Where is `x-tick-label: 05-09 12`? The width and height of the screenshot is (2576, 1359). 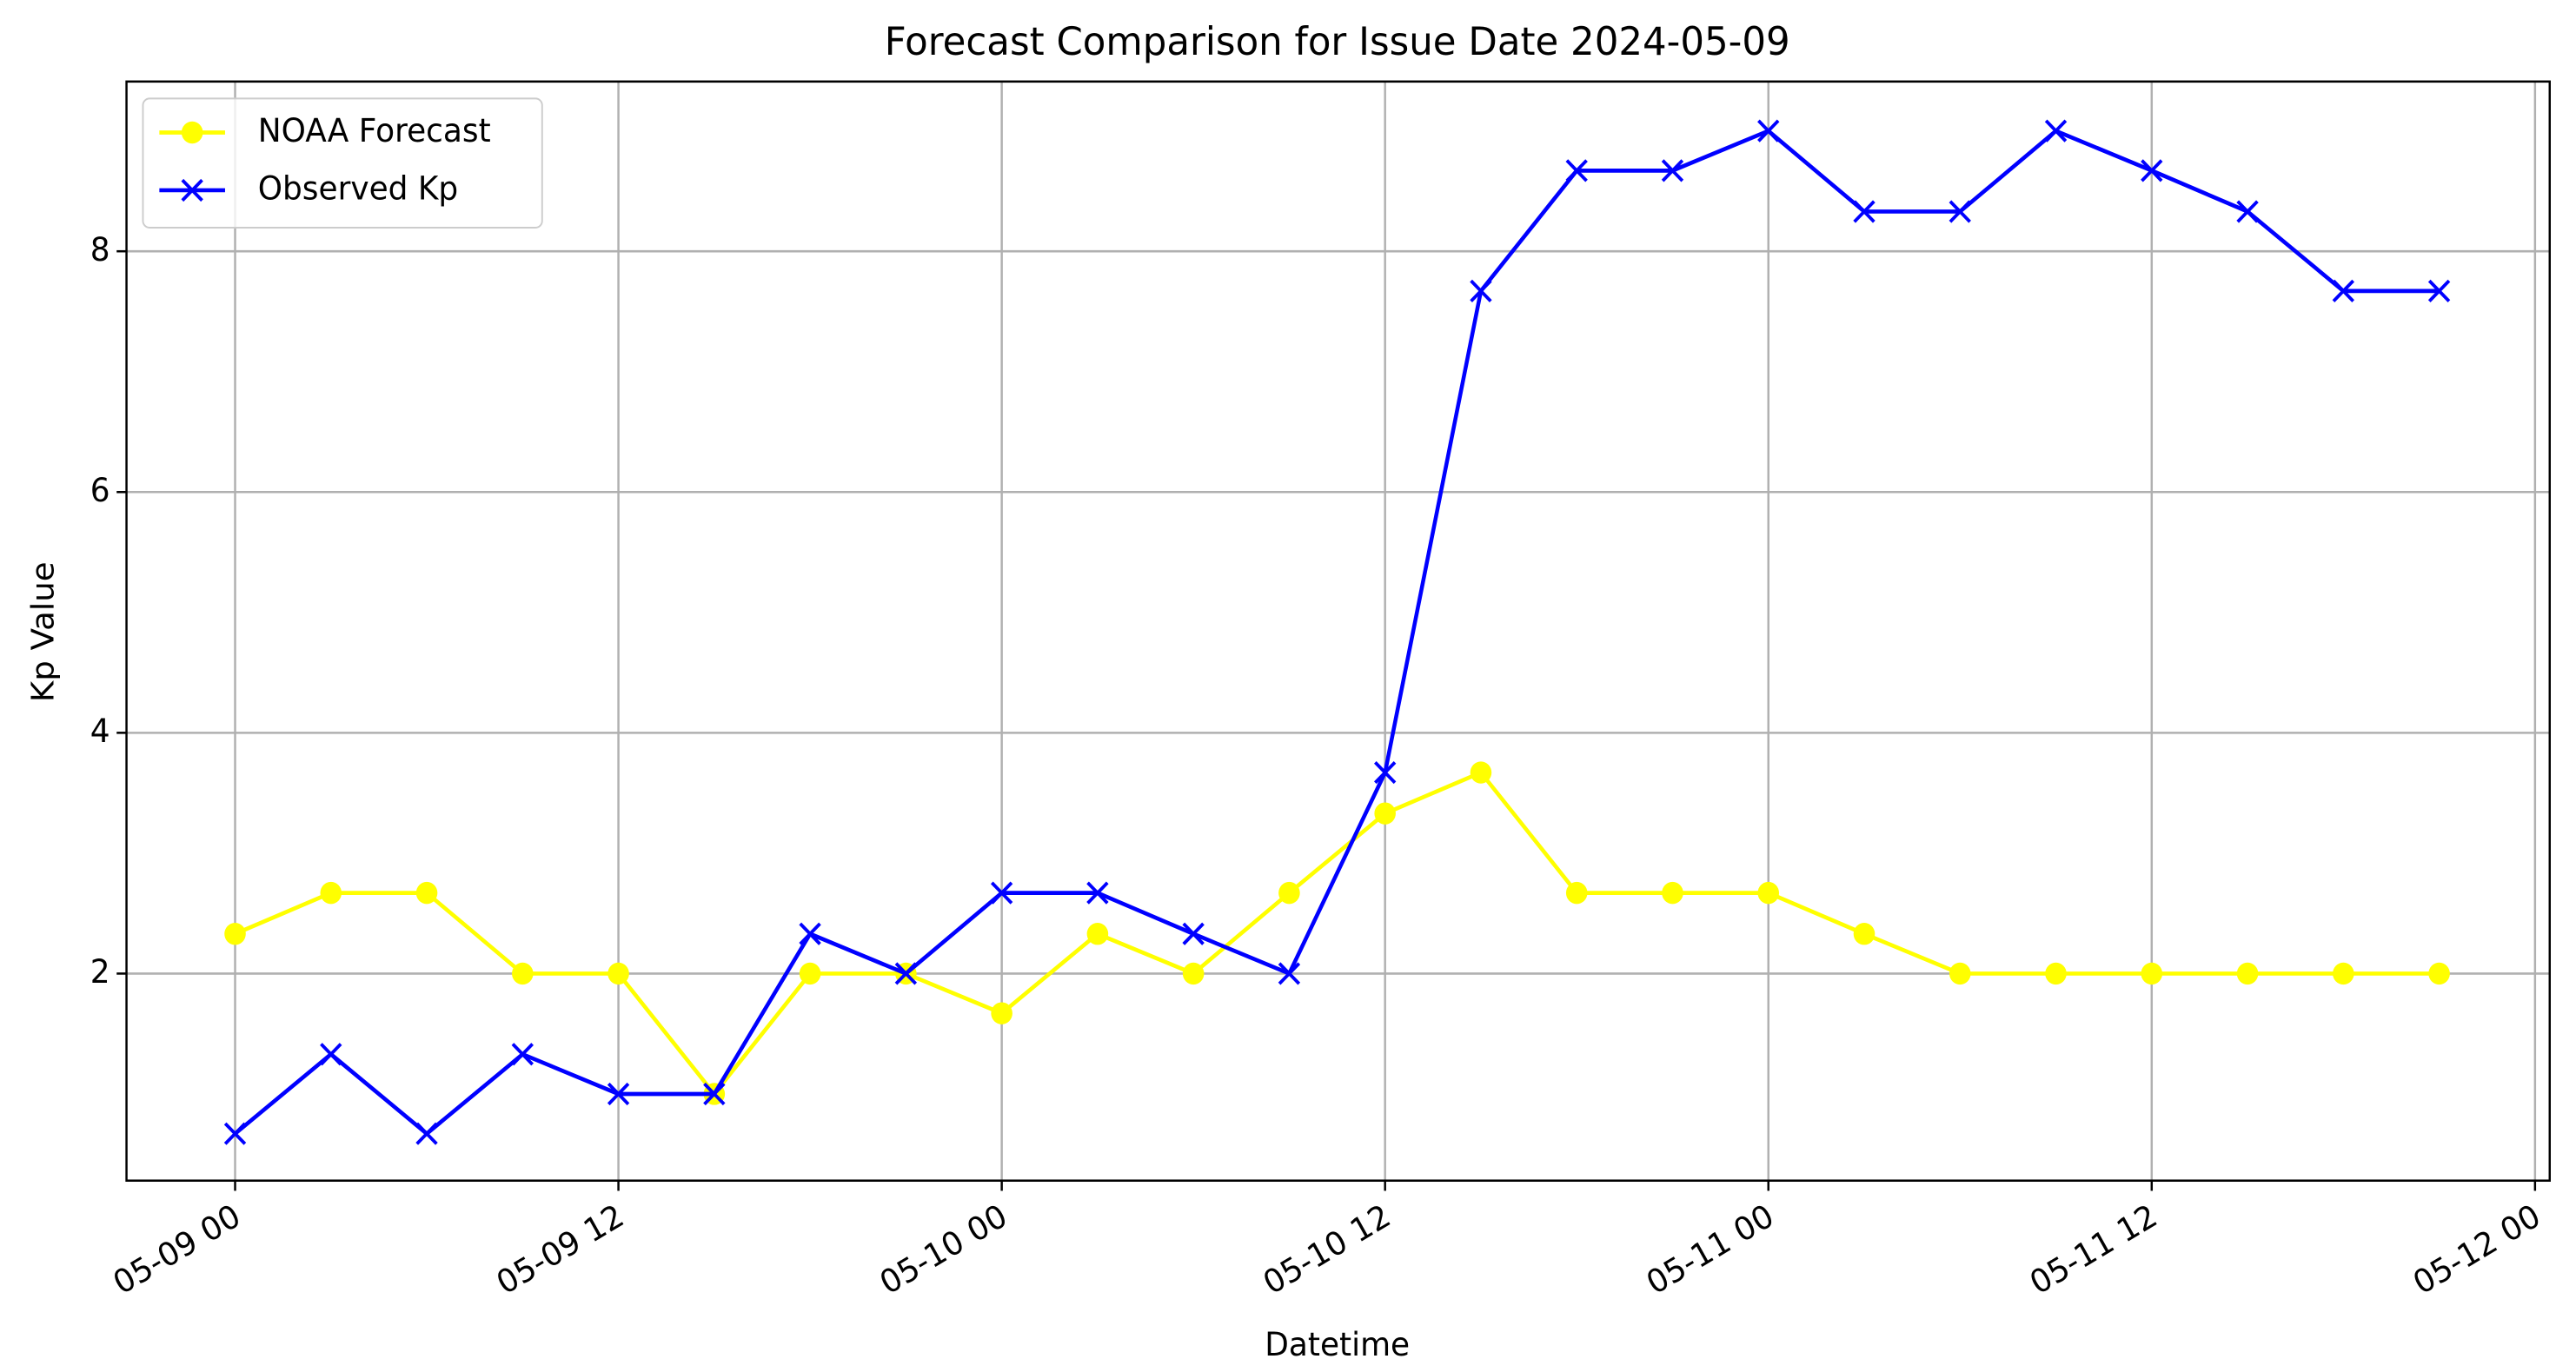
x-tick-label: 05-09 12 is located at coordinates (560, 1249).